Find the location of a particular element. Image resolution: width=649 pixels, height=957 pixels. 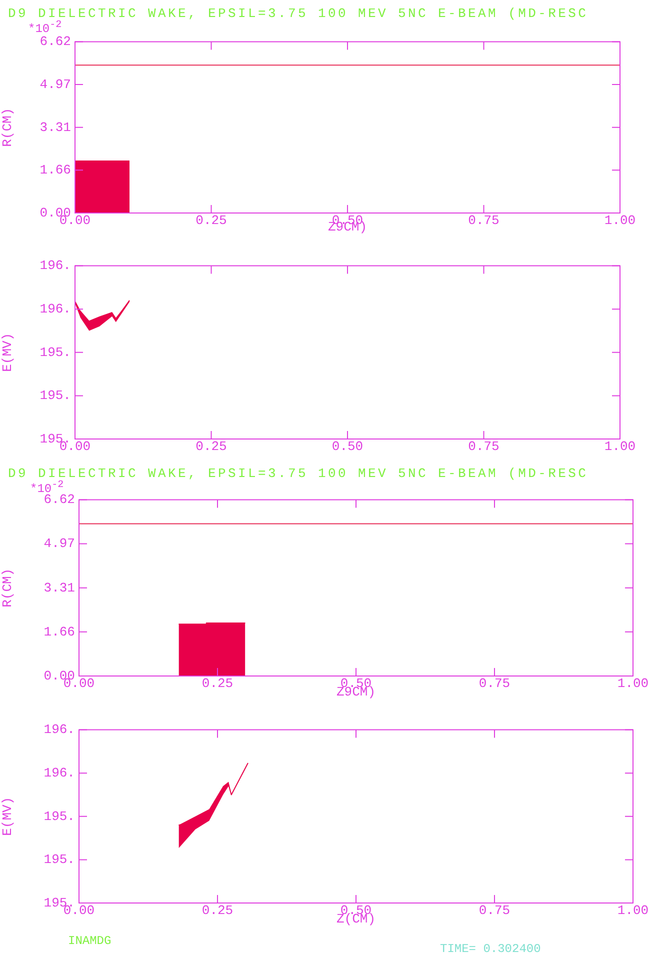

text: TIME= 0.302400 is located at coordinates (490, 949).